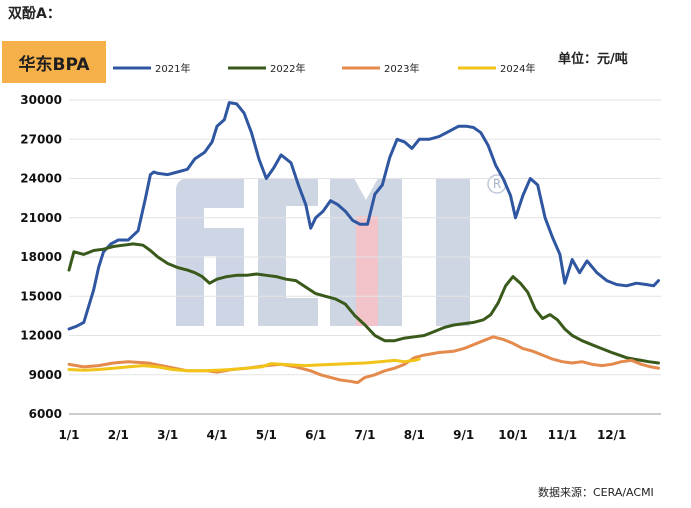 The image size is (691, 508). Describe the element at coordinates (68, 435) in the screenshot. I see `x-tick-label: 1/1` at that location.